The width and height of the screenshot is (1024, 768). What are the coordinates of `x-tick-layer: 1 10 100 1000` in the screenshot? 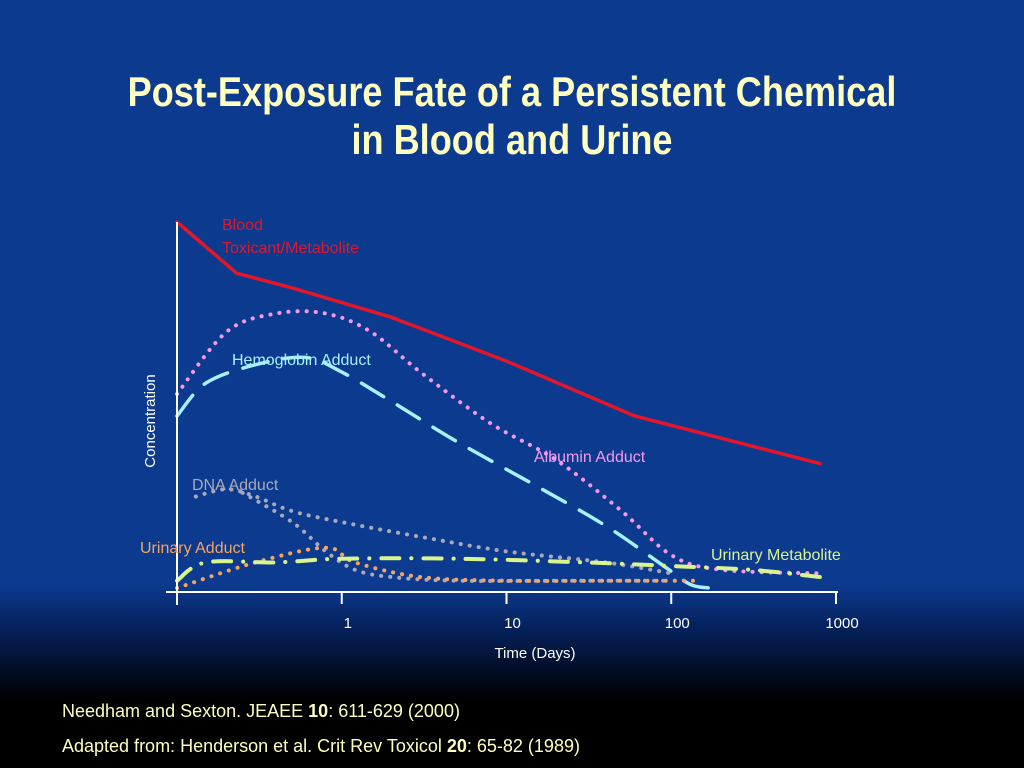 It's located at (517, 612).